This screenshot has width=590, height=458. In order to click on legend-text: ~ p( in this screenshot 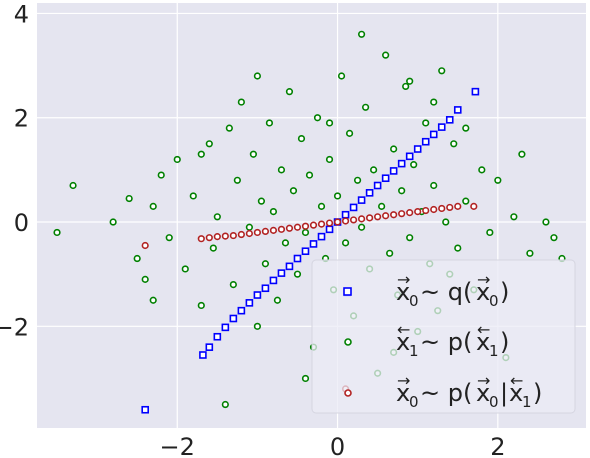, I will do `click(446, 342)`.